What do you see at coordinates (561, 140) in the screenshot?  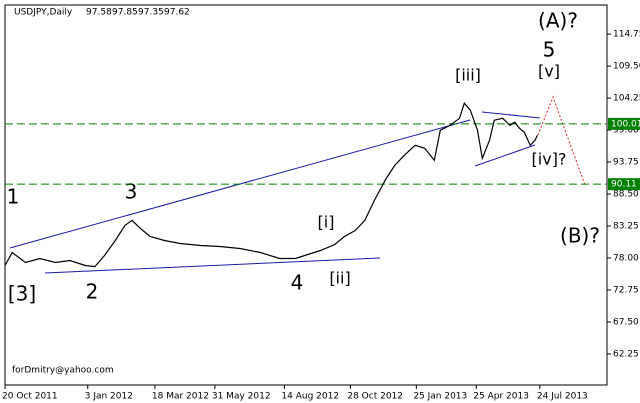 I see `forecast-path` at bounding box center [561, 140].